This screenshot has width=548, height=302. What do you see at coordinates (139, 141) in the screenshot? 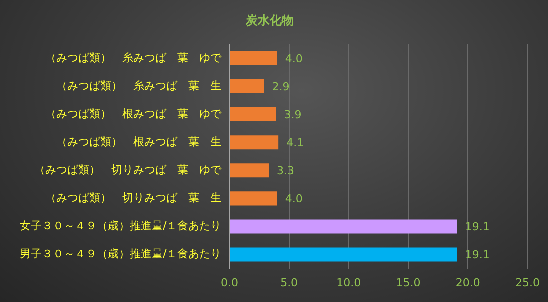
I see `y-tick-label: （みつば類） 根みつば 葉 生` at bounding box center [139, 141].